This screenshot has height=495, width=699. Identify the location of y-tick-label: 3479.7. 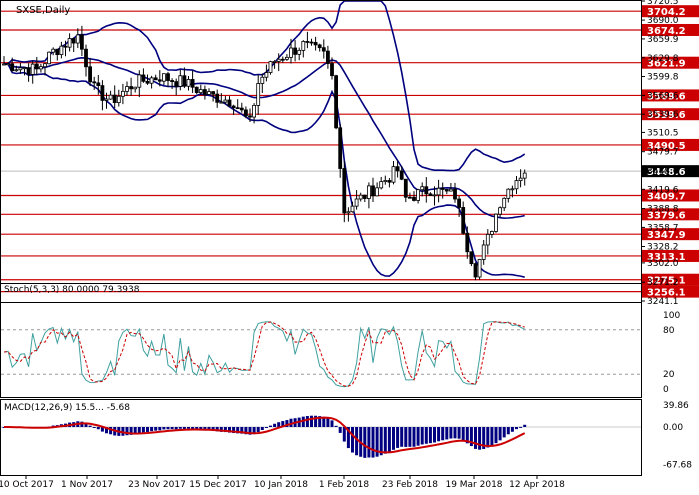
(663, 153).